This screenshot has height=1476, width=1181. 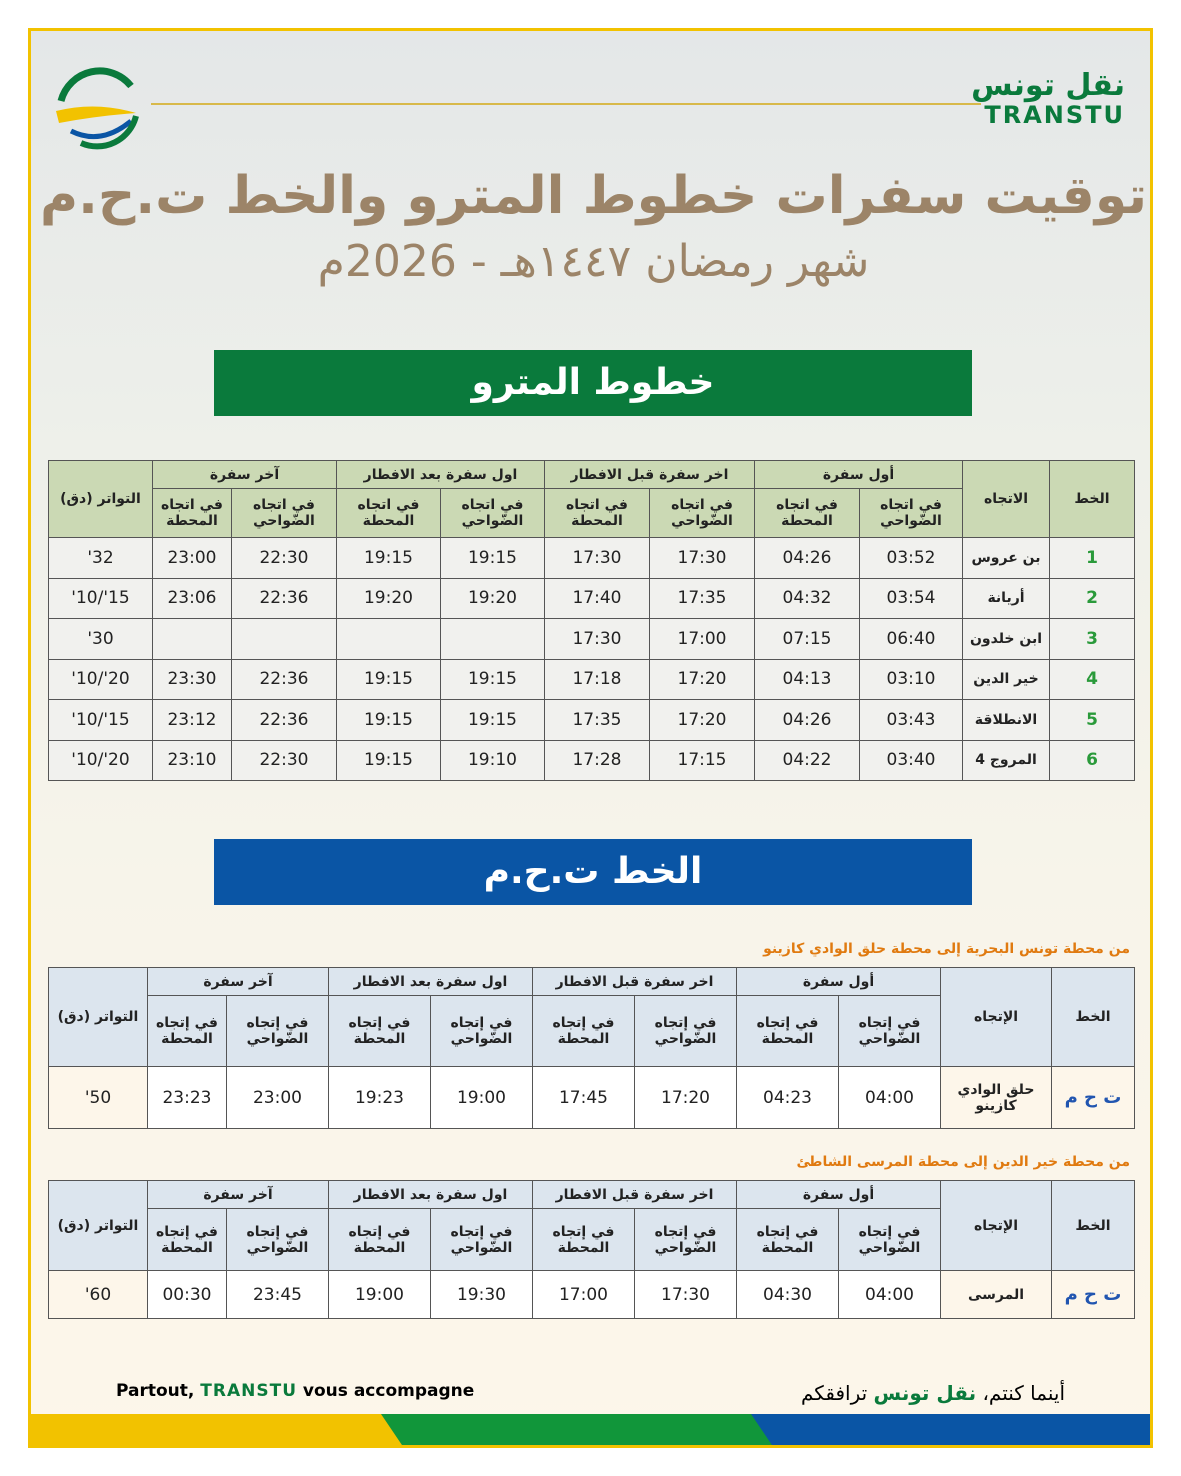 I want to click on direction: الانطلاقة, so click(x=1006, y=720).